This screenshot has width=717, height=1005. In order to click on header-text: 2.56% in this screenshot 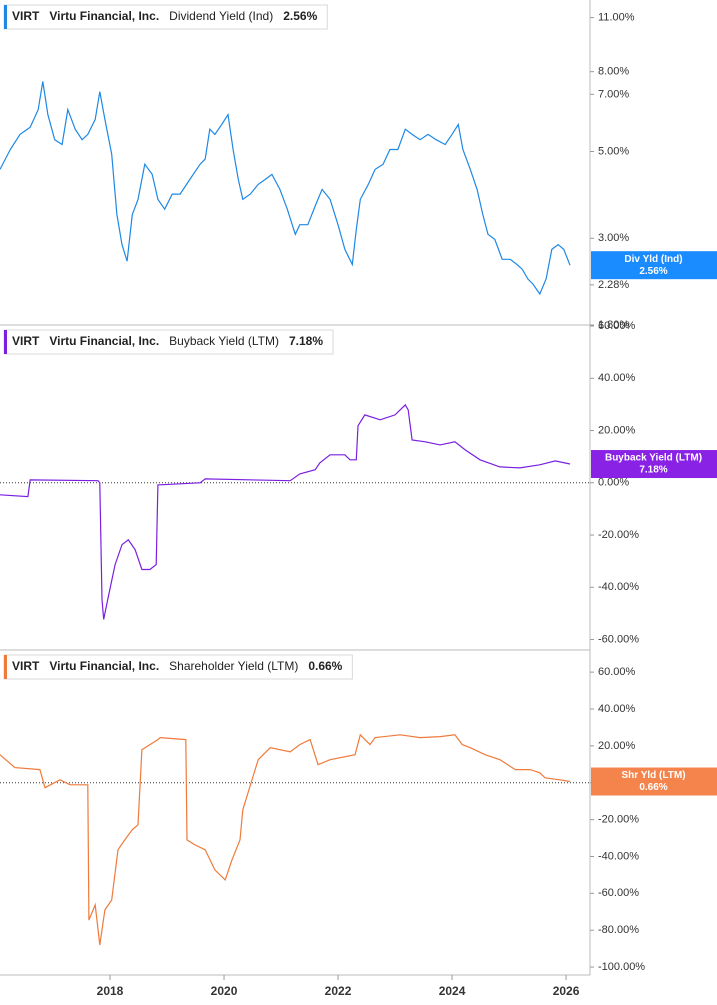, I will do `click(300, 16)`.